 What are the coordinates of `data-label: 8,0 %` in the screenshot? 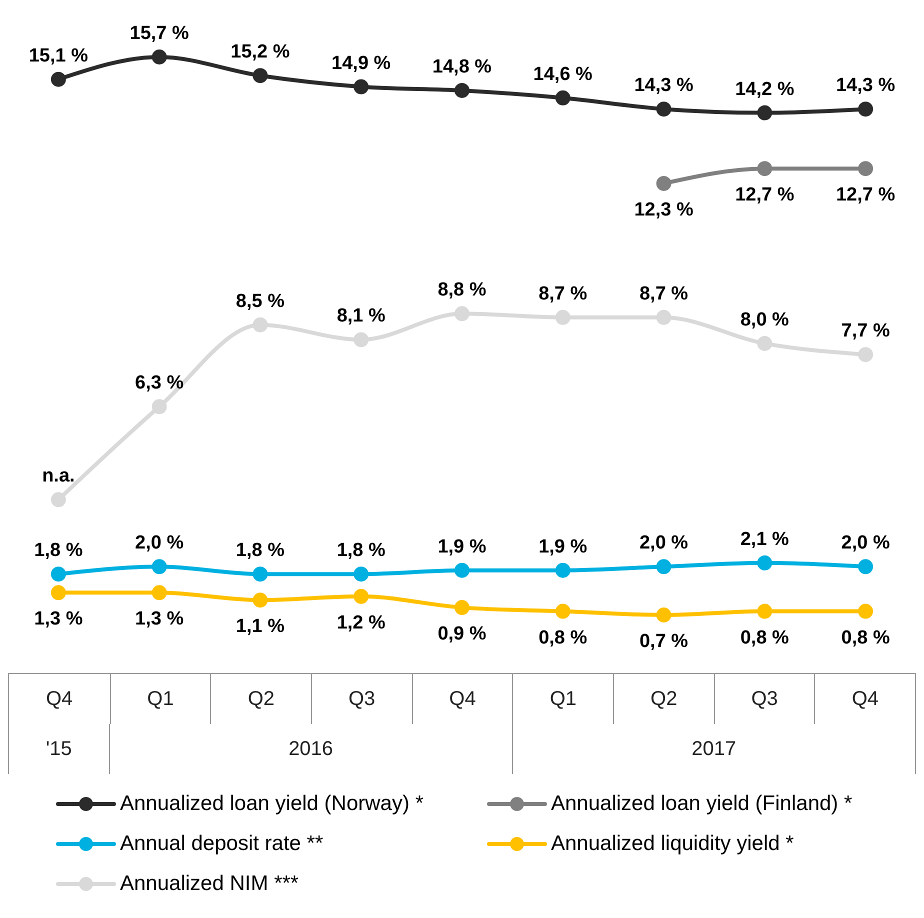 It's located at (765, 319).